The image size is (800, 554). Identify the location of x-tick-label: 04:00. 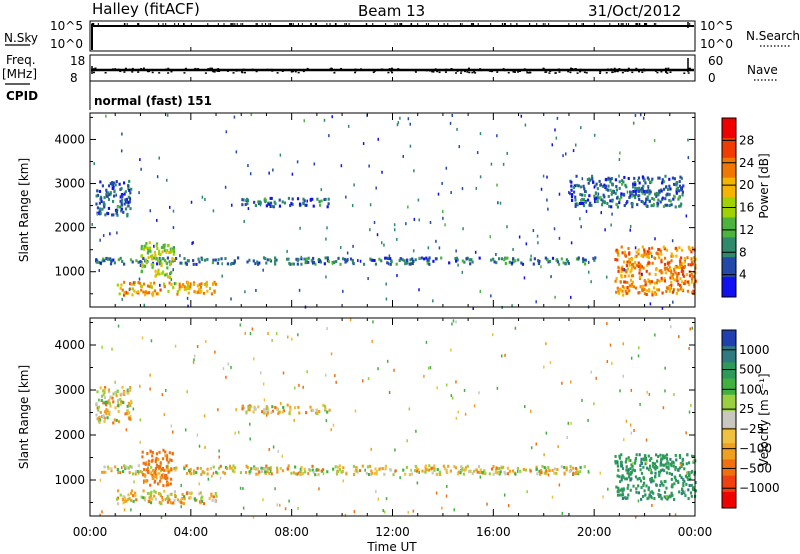
(191, 532).